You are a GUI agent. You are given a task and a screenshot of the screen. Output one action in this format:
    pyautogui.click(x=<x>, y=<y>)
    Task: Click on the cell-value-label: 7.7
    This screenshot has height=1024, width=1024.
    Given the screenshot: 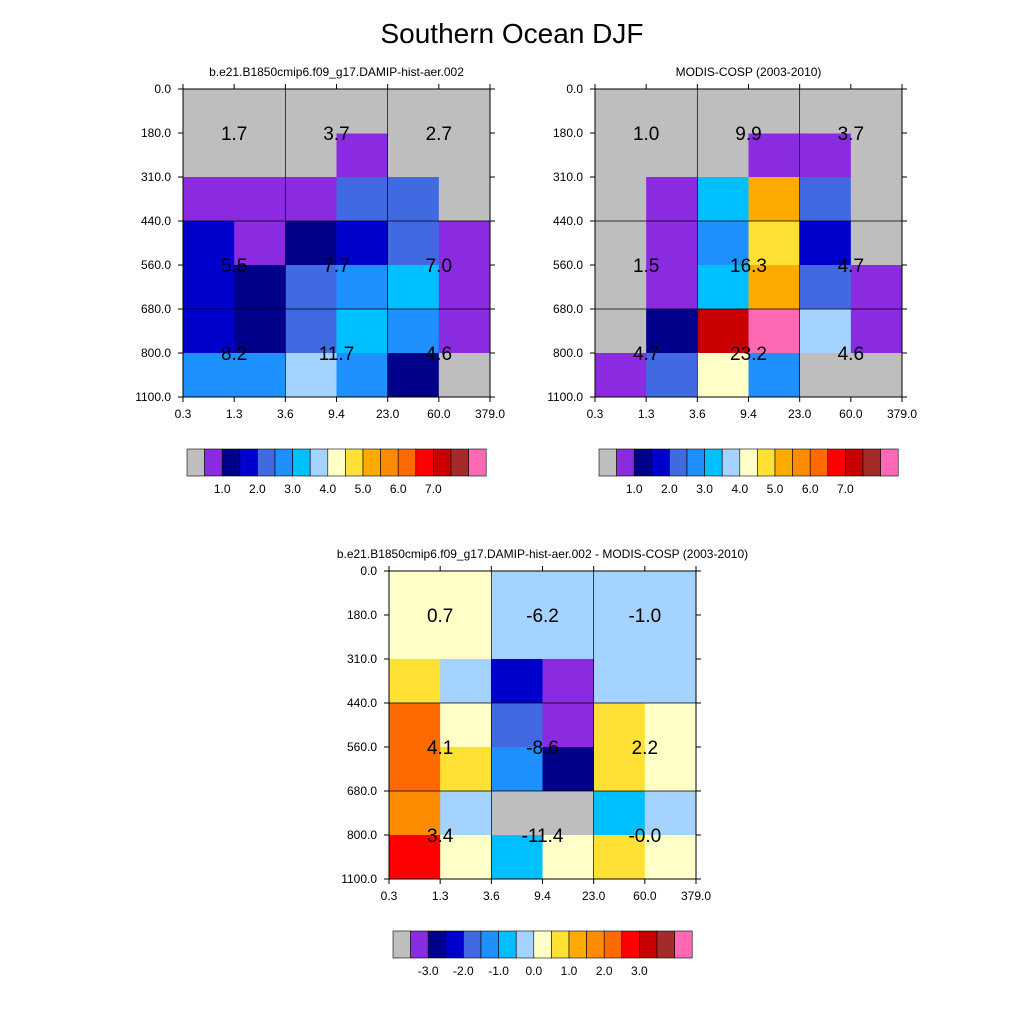 What is the action you would take?
    pyautogui.click(x=336, y=266)
    